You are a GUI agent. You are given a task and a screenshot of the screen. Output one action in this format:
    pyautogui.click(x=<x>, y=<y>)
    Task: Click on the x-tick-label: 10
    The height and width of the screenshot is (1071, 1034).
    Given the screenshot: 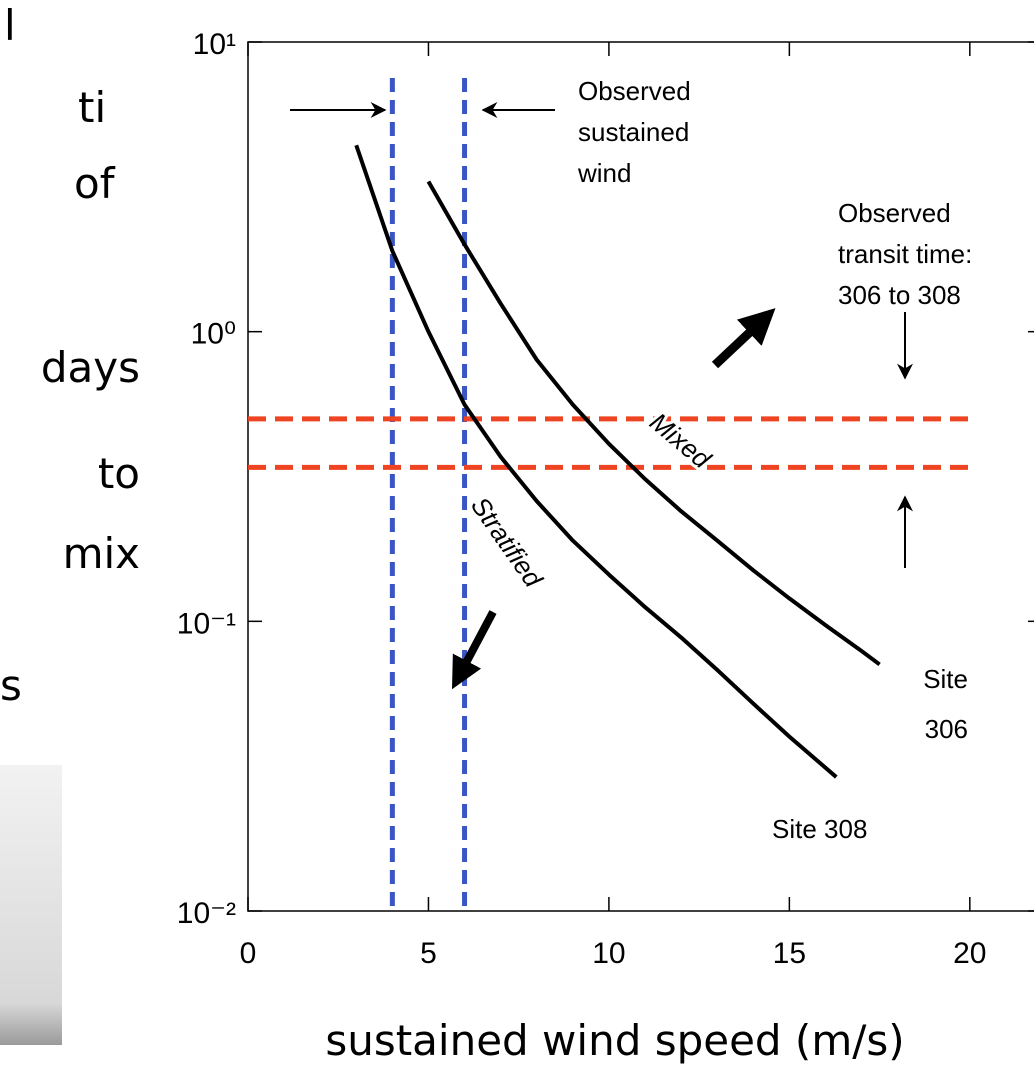 What is the action you would take?
    pyautogui.click(x=608, y=953)
    